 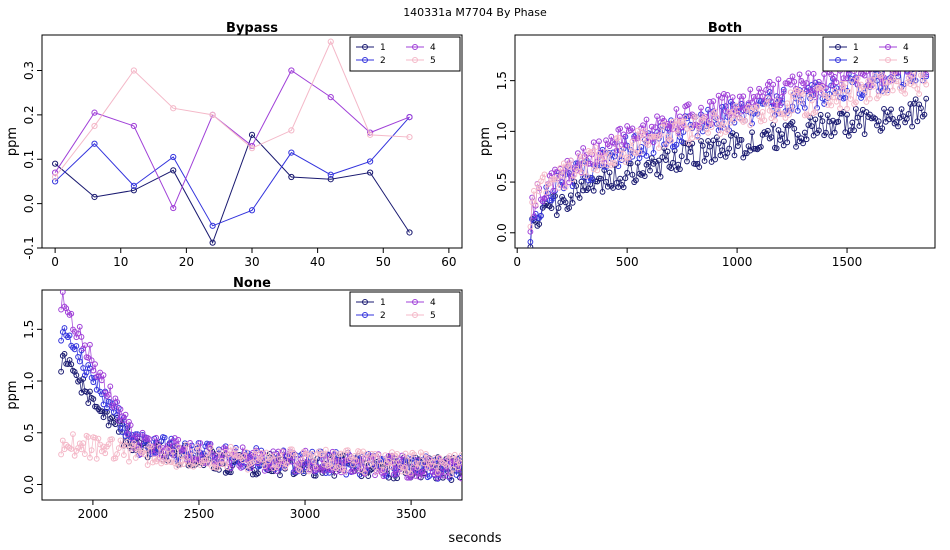 I want to click on panel-title: Both, so click(x=725, y=28).